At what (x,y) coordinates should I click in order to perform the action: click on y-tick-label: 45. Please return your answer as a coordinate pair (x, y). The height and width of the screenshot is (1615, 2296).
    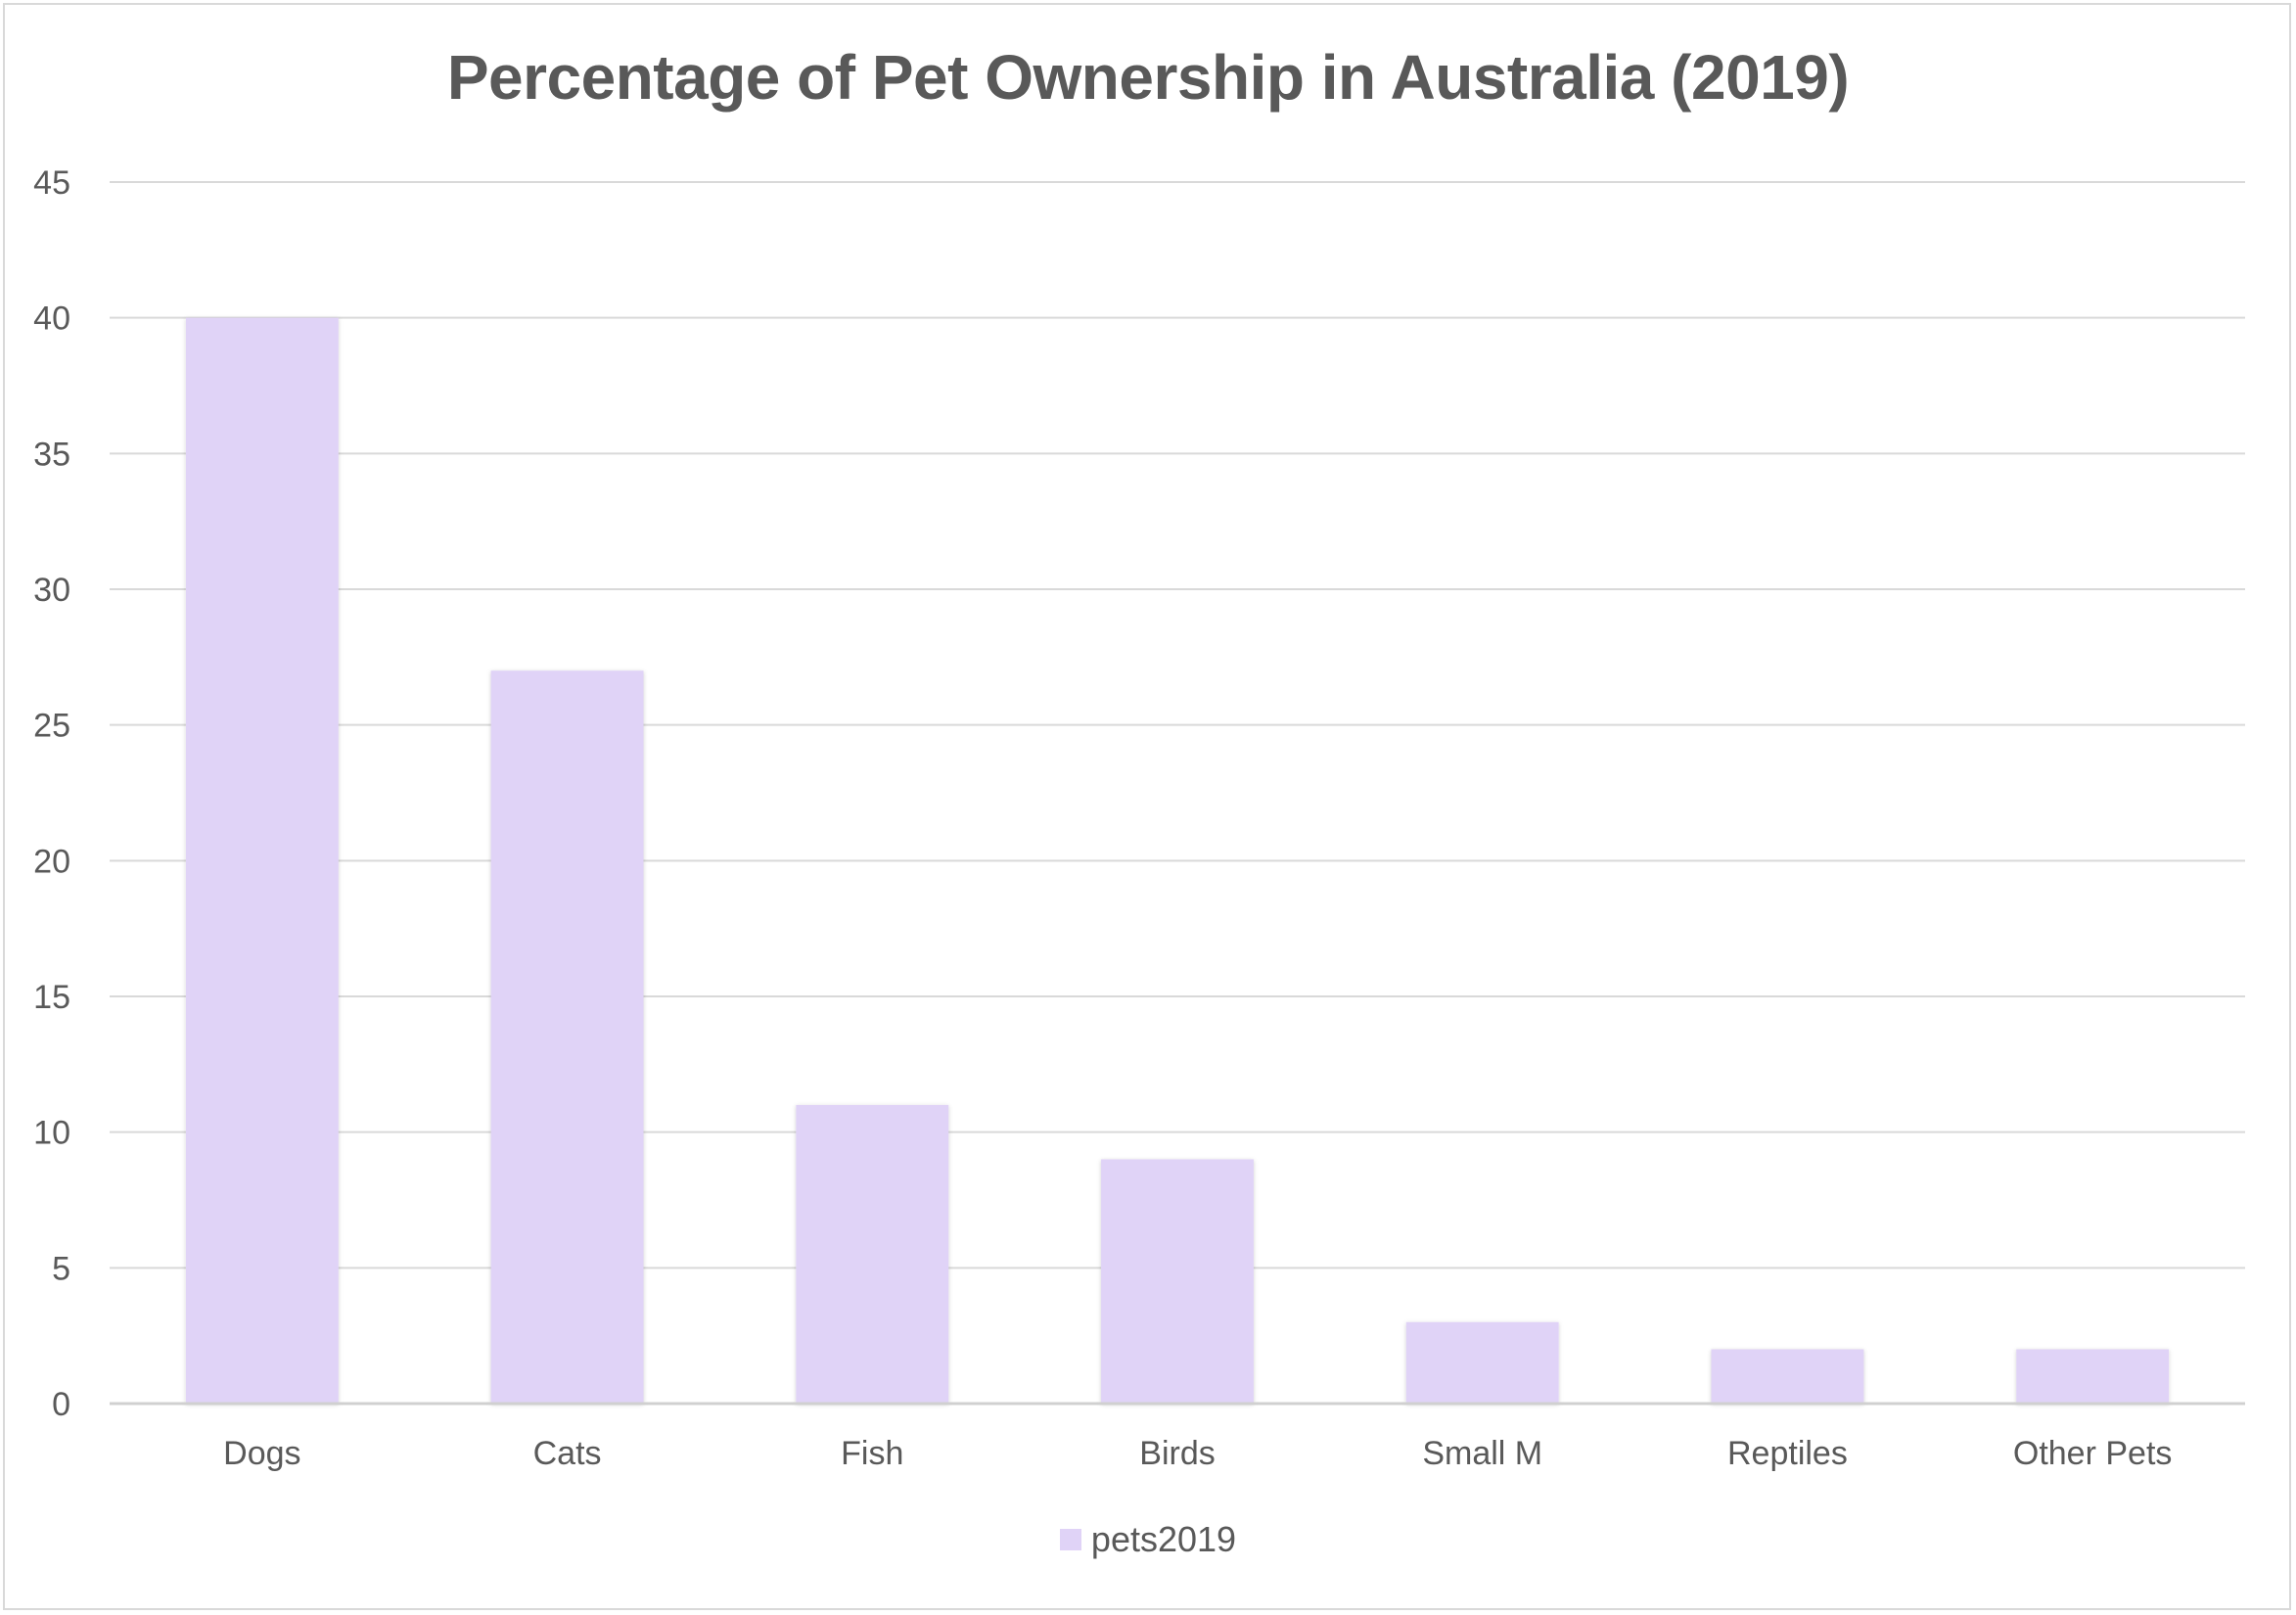
    Looking at the image, I should click on (51, 183).